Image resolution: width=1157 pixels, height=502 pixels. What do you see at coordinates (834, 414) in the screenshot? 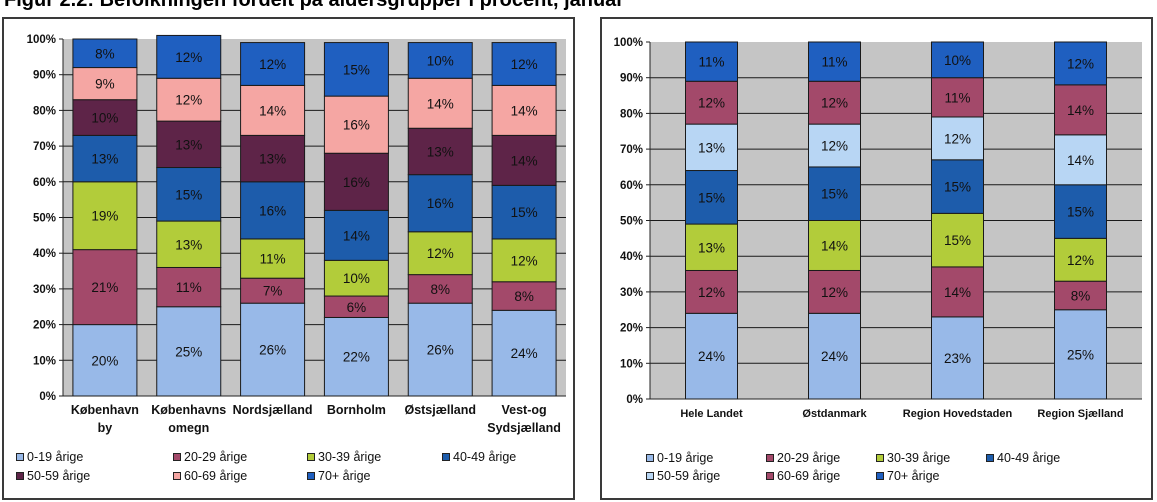
I see `x-tick-label: Østdanmark` at bounding box center [834, 414].